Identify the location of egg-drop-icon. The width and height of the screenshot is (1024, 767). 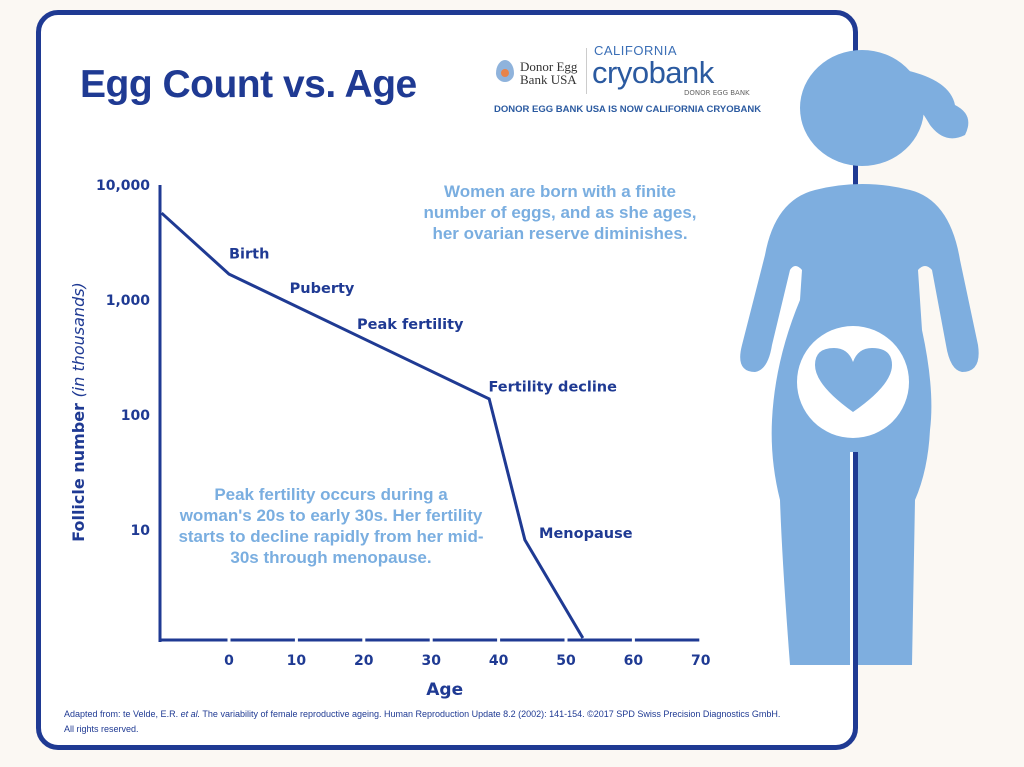
(505, 71).